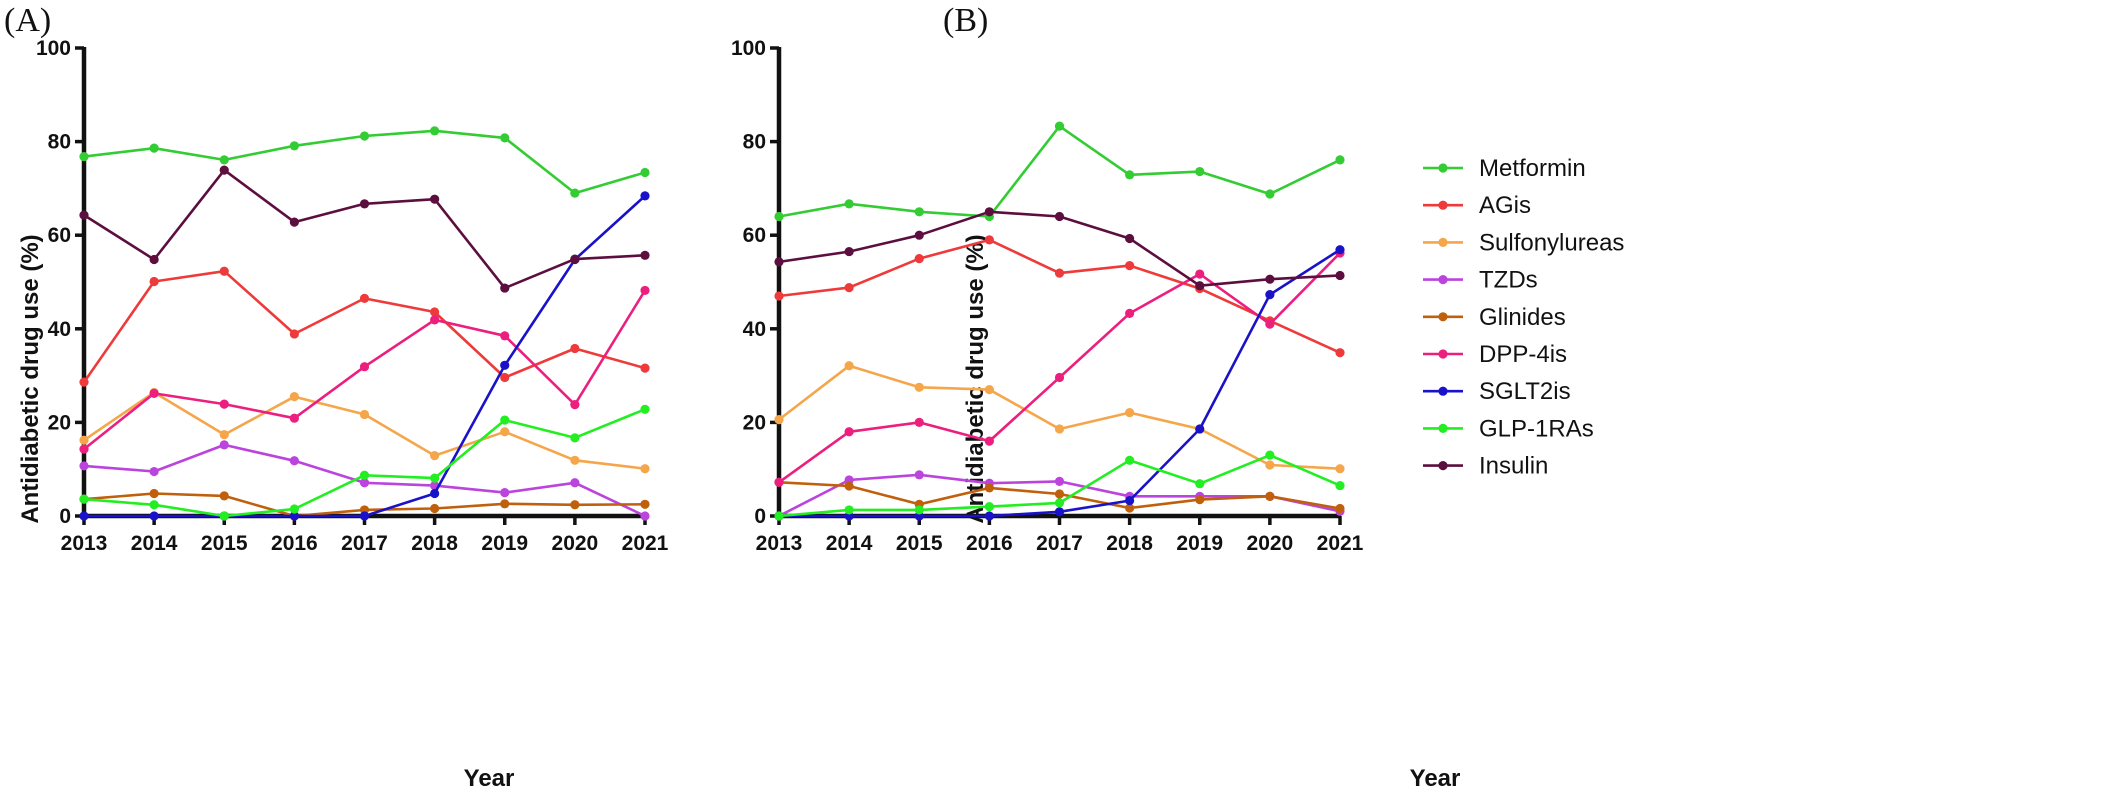 The height and width of the screenshot is (791, 2128). Describe the element at coordinates (1505, 205) in the screenshot. I see `legend-label: AGis` at that location.